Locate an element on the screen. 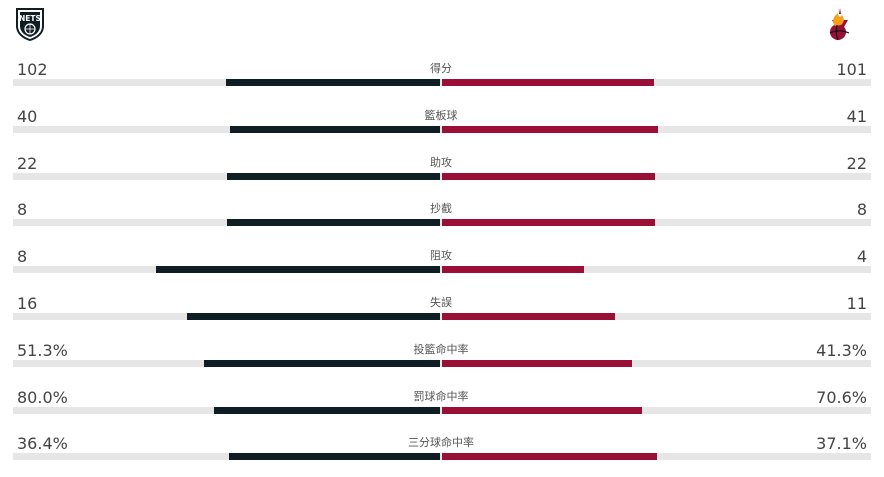 Image resolution: width=884 pixels, height=477 pixels. home-stat-value: 80.0% is located at coordinates (42, 397).